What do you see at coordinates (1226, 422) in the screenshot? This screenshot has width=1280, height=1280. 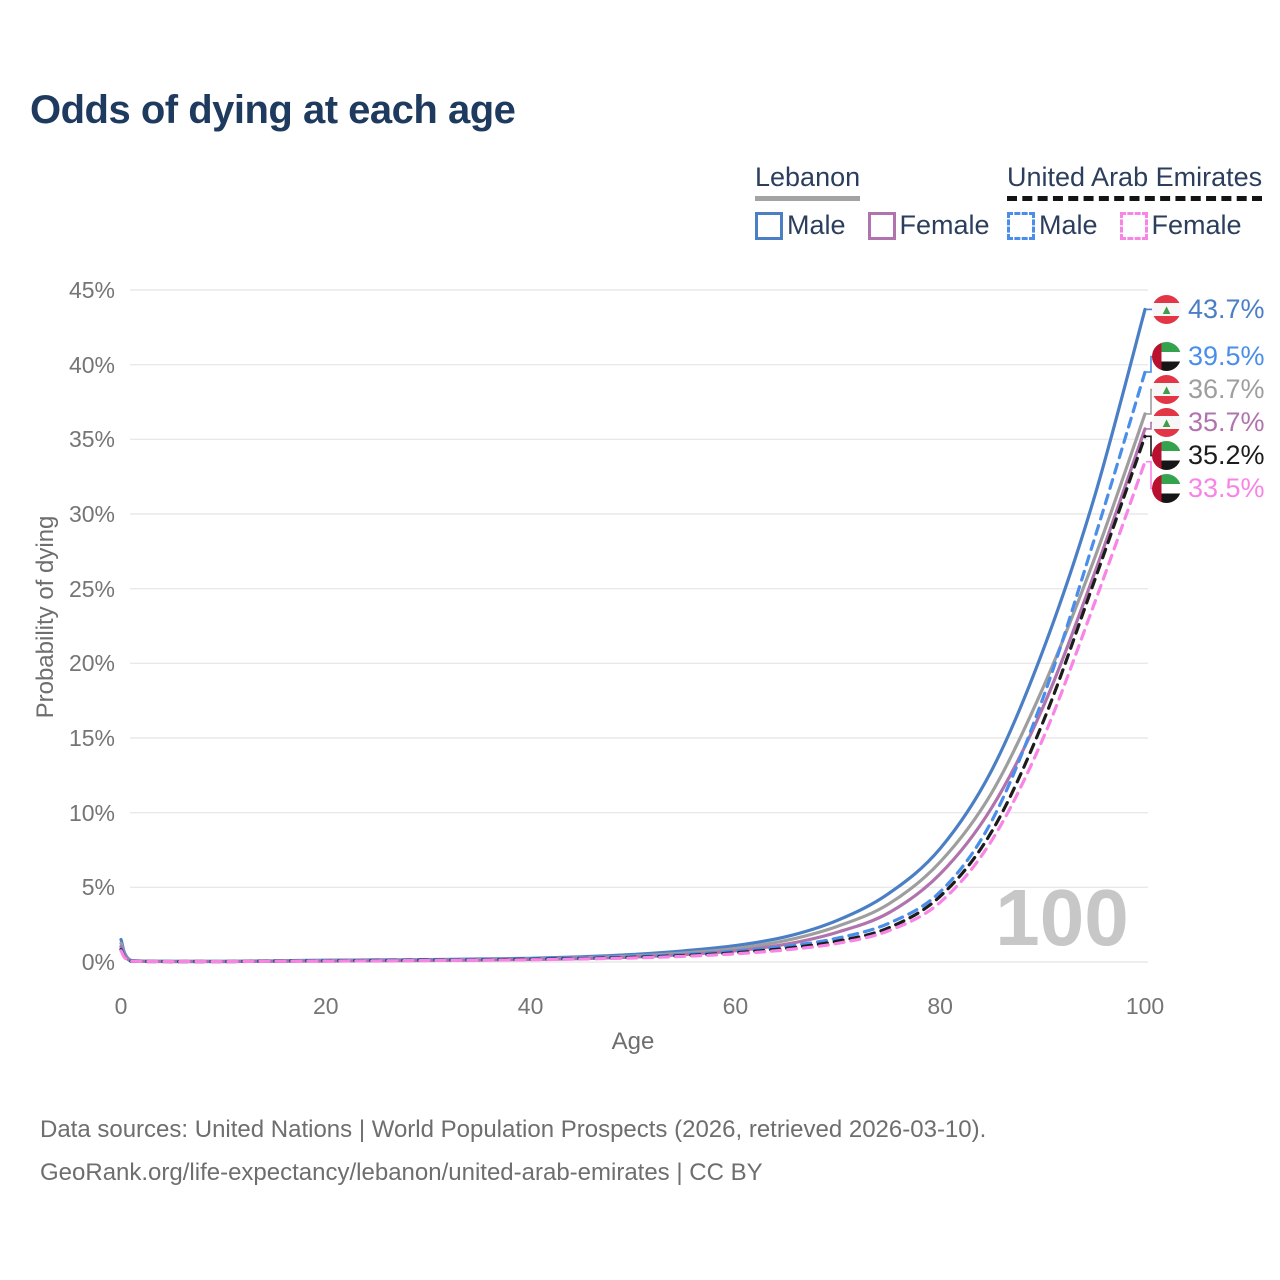 I see `end-label-value: 35.7%` at bounding box center [1226, 422].